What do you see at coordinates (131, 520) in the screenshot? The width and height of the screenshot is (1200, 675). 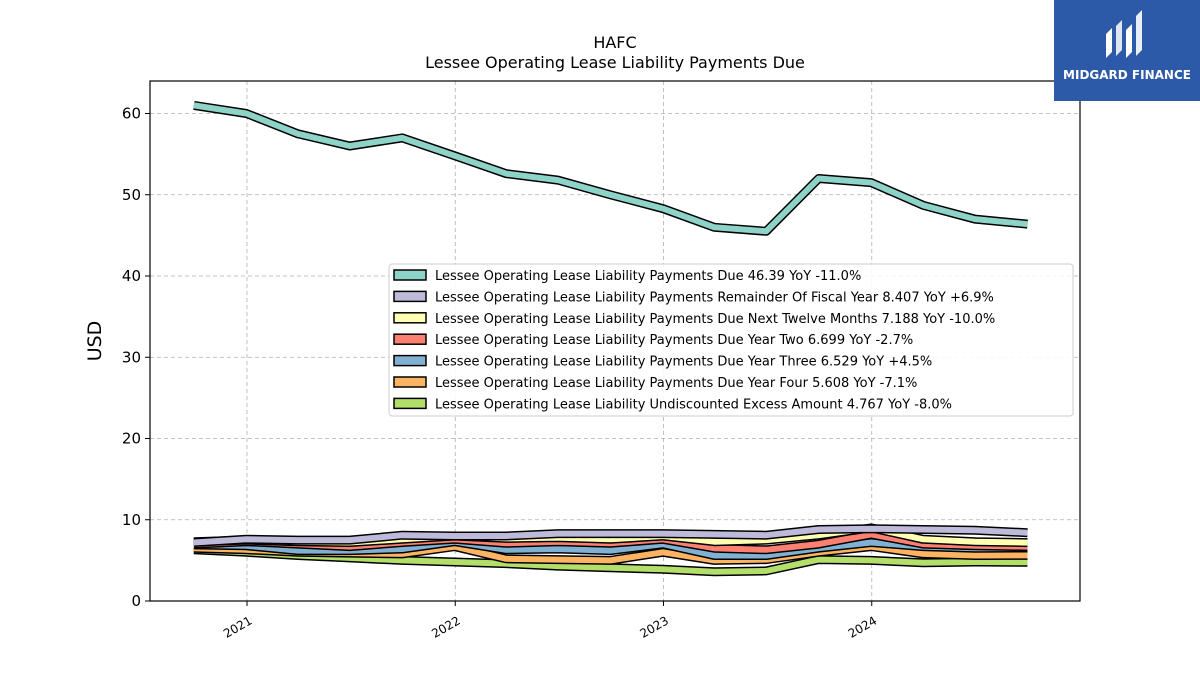 I see `y-tick-label: 10` at bounding box center [131, 520].